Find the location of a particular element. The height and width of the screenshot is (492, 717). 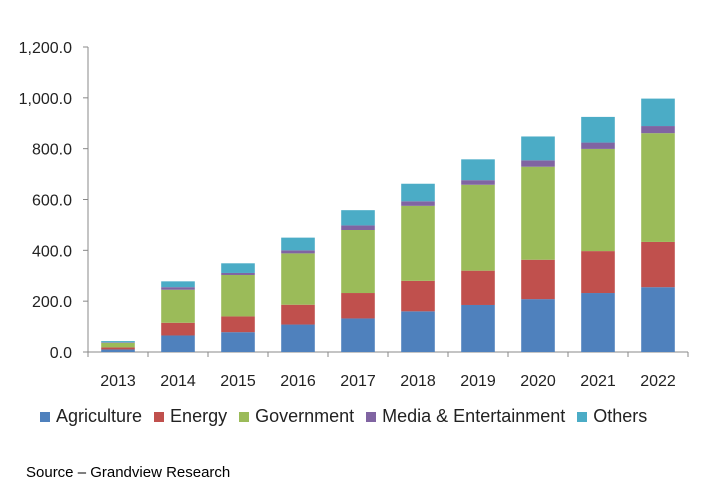

bar-government-2020 is located at coordinates (538, 213).